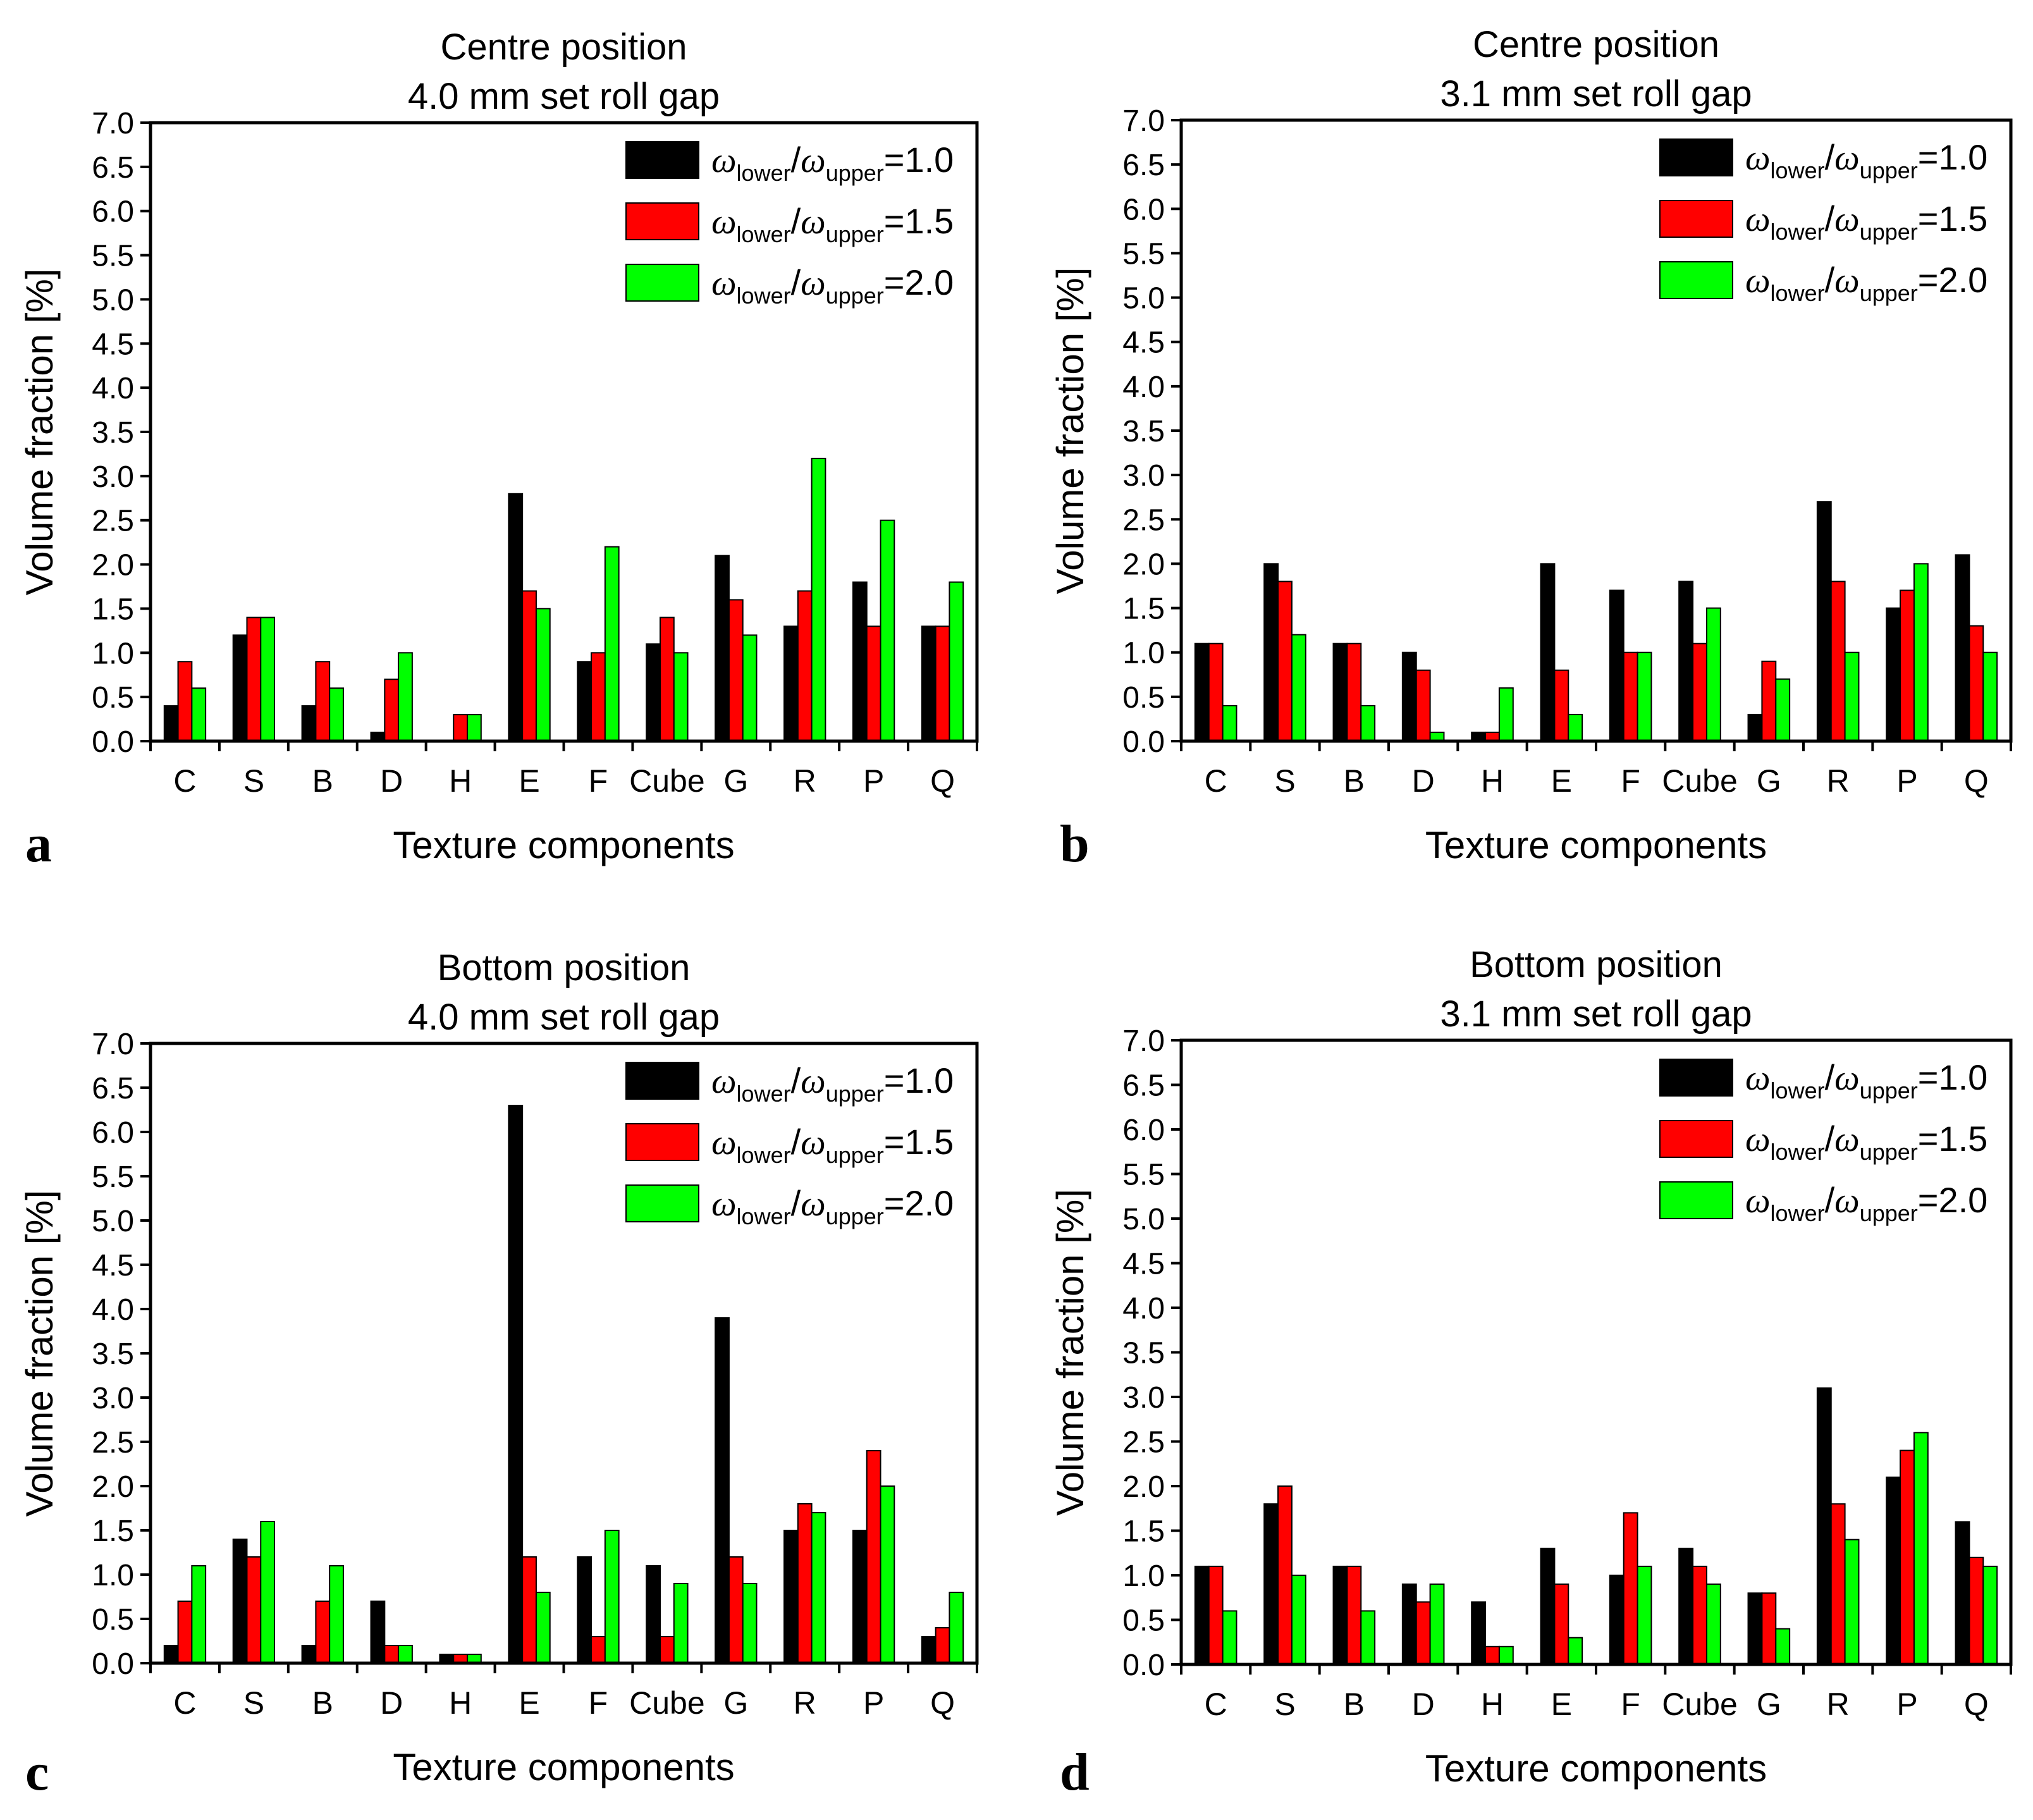  Describe the element at coordinates (254, 781) in the screenshot. I see `x-tick-label-S: S` at that location.